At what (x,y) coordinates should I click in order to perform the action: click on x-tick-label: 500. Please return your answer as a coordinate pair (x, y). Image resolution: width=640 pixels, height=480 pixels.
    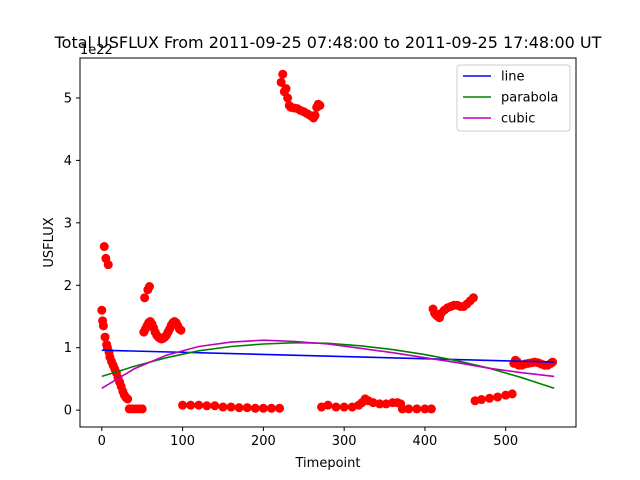
    Looking at the image, I should click on (505, 441).